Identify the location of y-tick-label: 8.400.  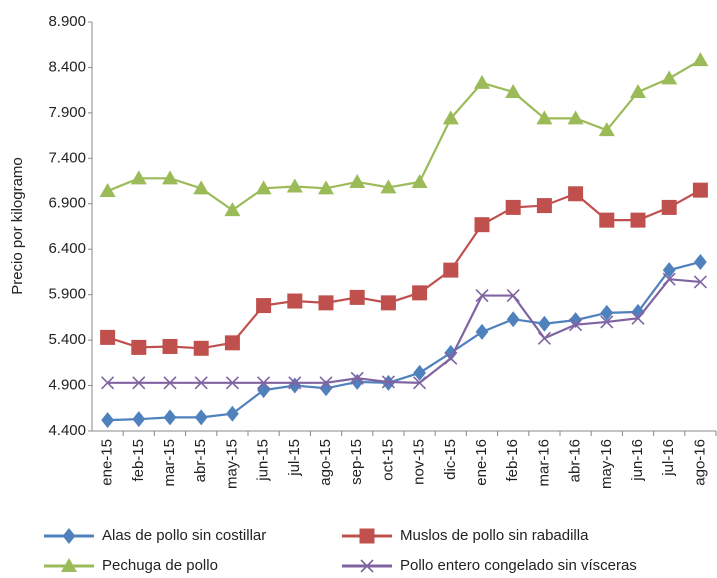
(67, 66).